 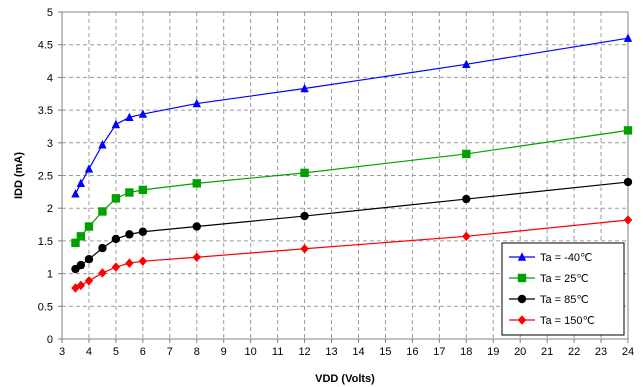 What do you see at coordinates (520, 352) in the screenshot?
I see `x-tick-label: 20` at bounding box center [520, 352].